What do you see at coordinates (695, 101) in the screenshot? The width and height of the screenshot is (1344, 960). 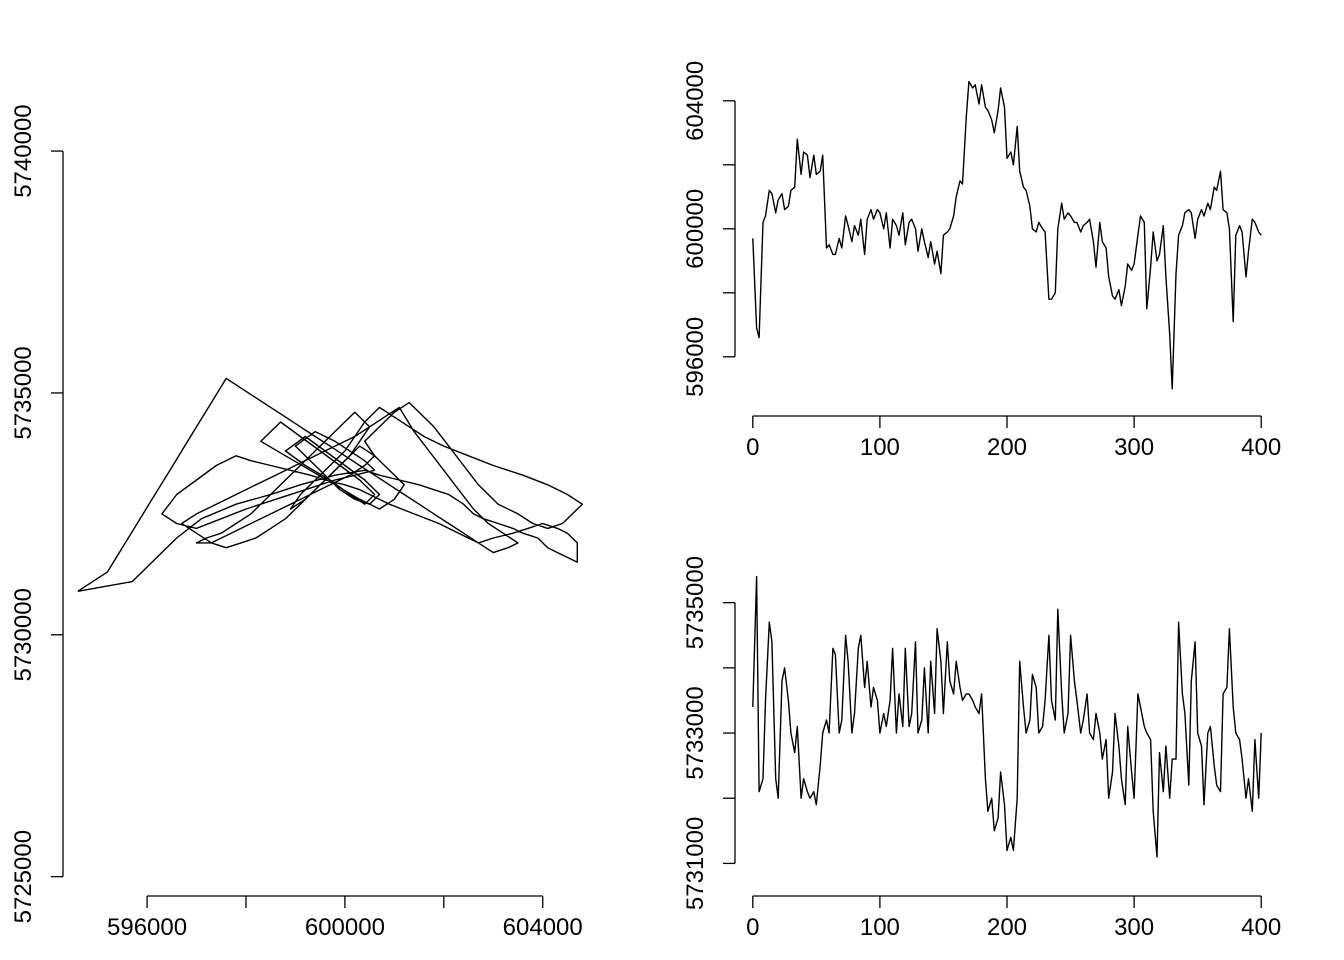 I see `y-tick-label: 604000` at bounding box center [695, 101].